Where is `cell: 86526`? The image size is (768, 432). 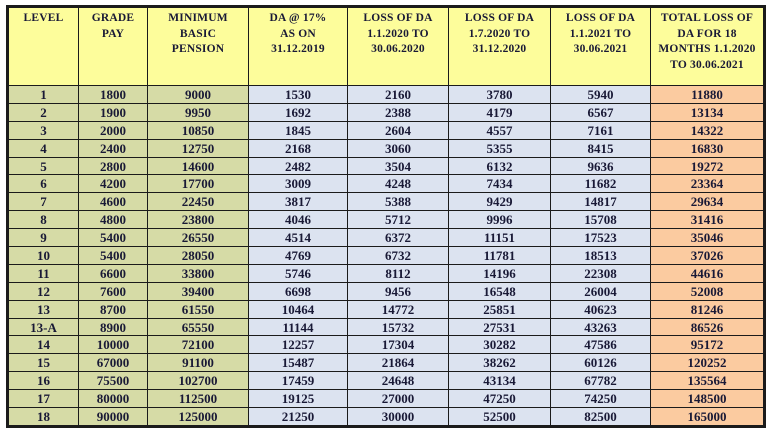
cell: 86526 is located at coordinates (707, 327).